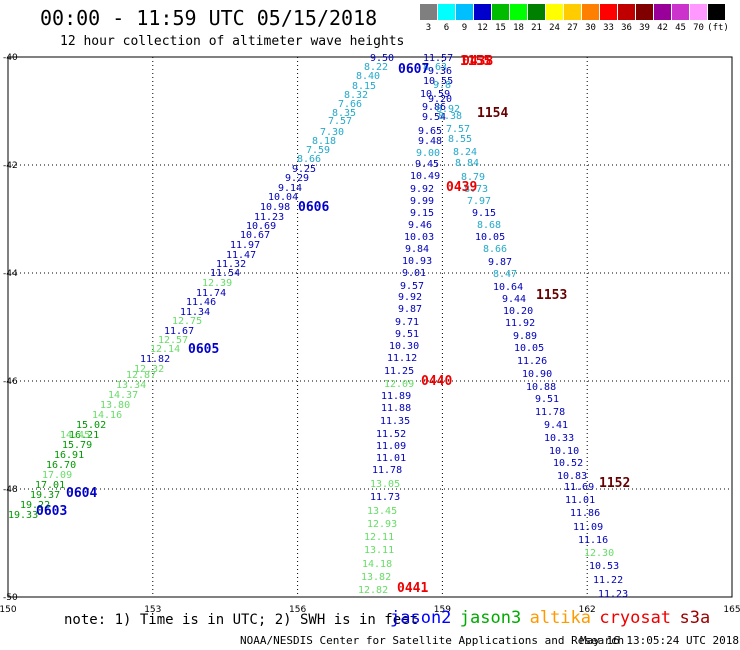 This screenshot has height=650, width=740. I want to click on wave-height-label: 9.15, so click(422, 213).